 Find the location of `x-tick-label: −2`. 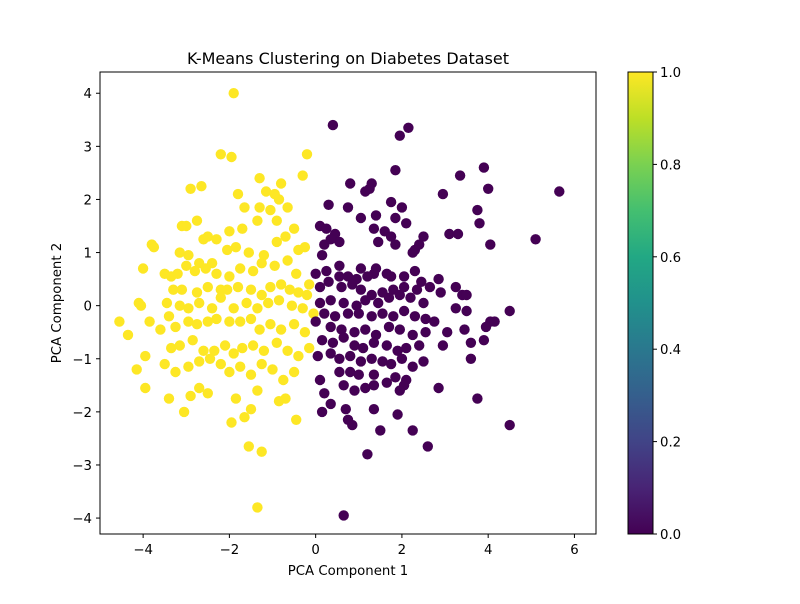

x-tick-label: −2 is located at coordinates (230, 550).